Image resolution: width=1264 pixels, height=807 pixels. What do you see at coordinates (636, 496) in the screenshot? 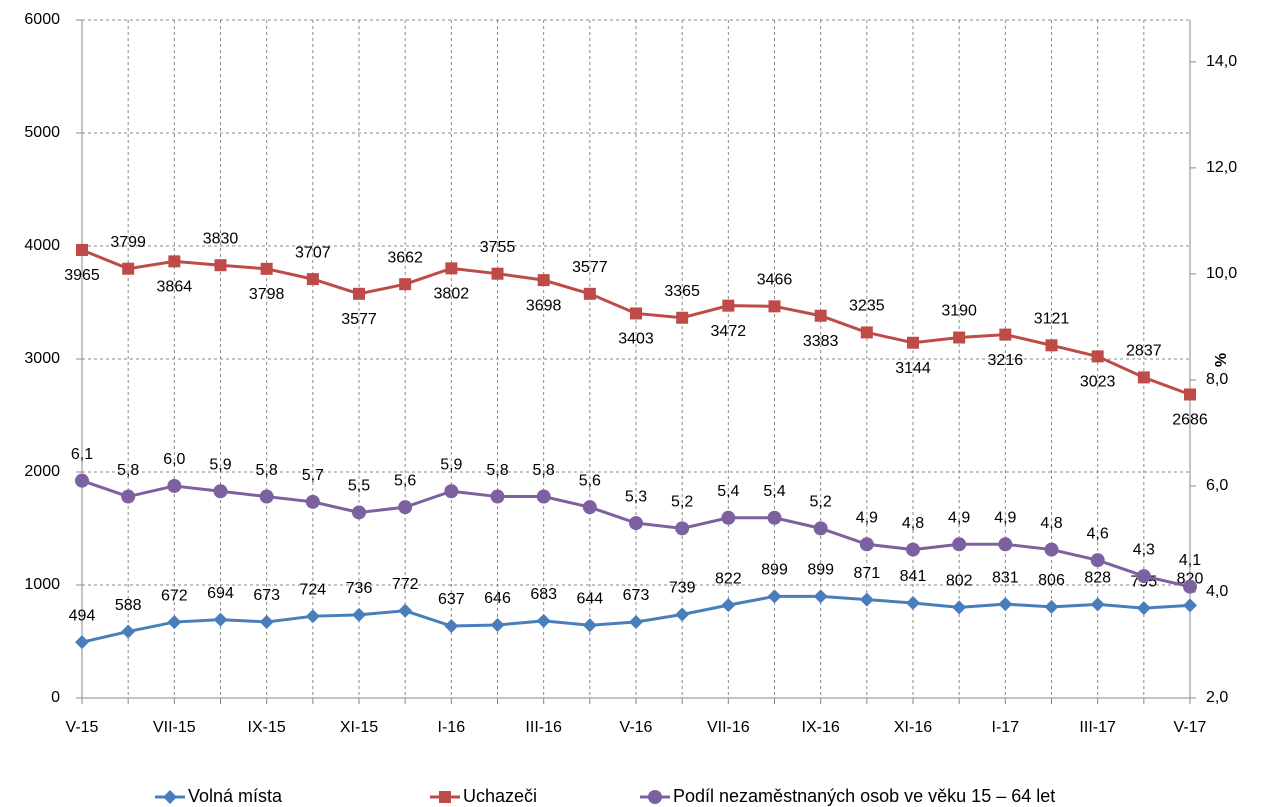
I see `data-label: 5,3` at bounding box center [636, 496].